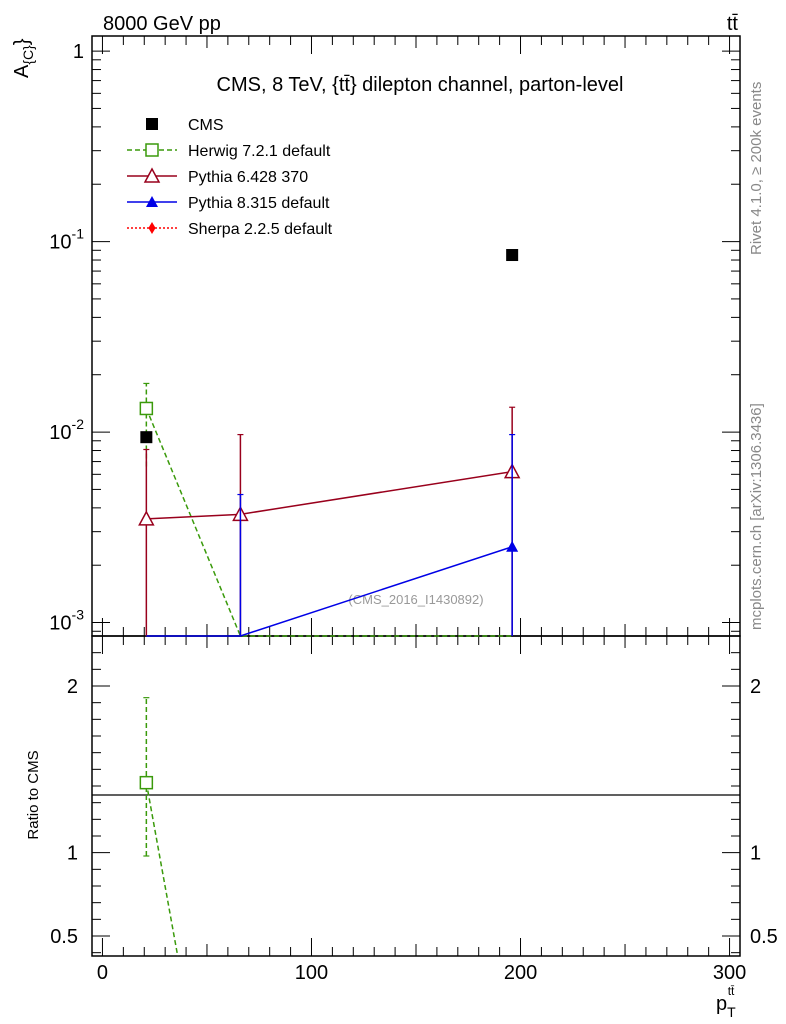 The width and height of the screenshot is (786, 1024). I want to click on y-tick-label: 1, so click(78, 52).